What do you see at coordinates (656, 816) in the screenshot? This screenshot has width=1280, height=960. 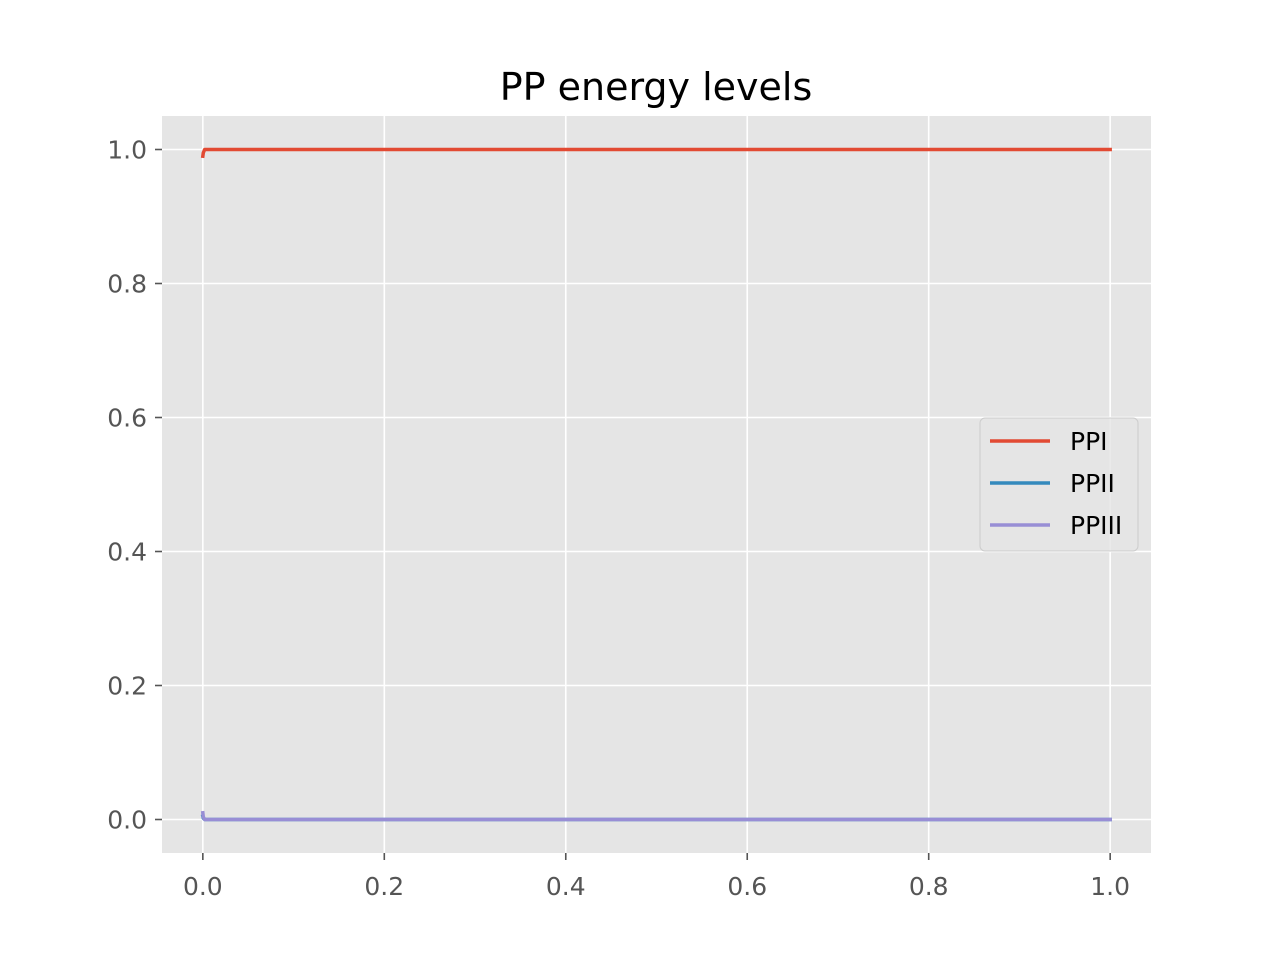 I see `series-line-ppiii` at bounding box center [656, 816].